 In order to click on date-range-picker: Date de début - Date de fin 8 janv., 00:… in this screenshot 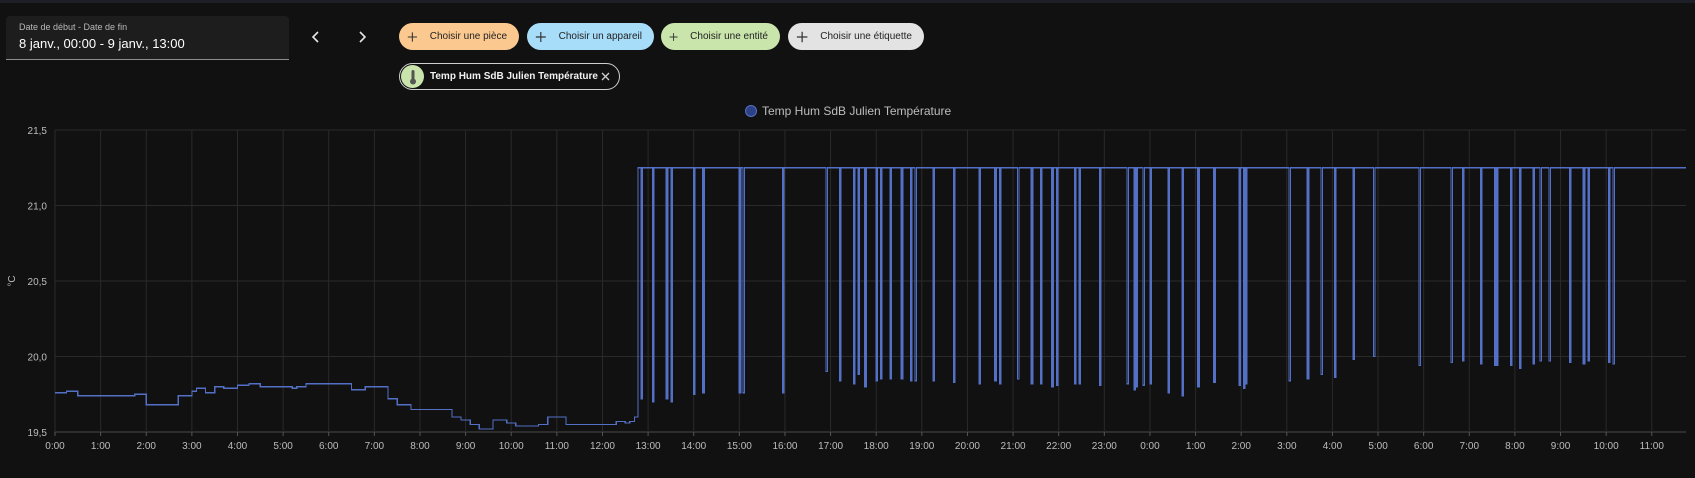, I will do `click(147, 38)`.